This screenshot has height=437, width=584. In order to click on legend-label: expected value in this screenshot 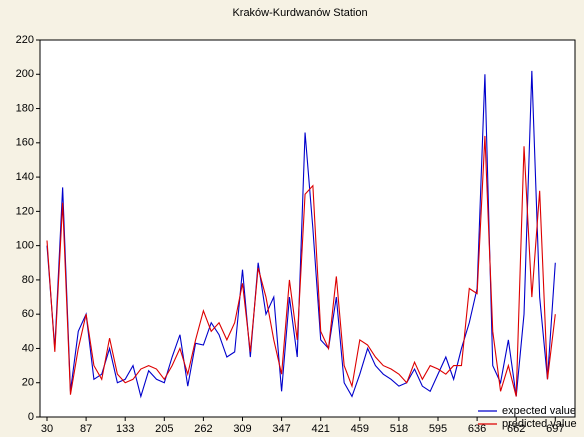, I will do `click(539, 411)`.